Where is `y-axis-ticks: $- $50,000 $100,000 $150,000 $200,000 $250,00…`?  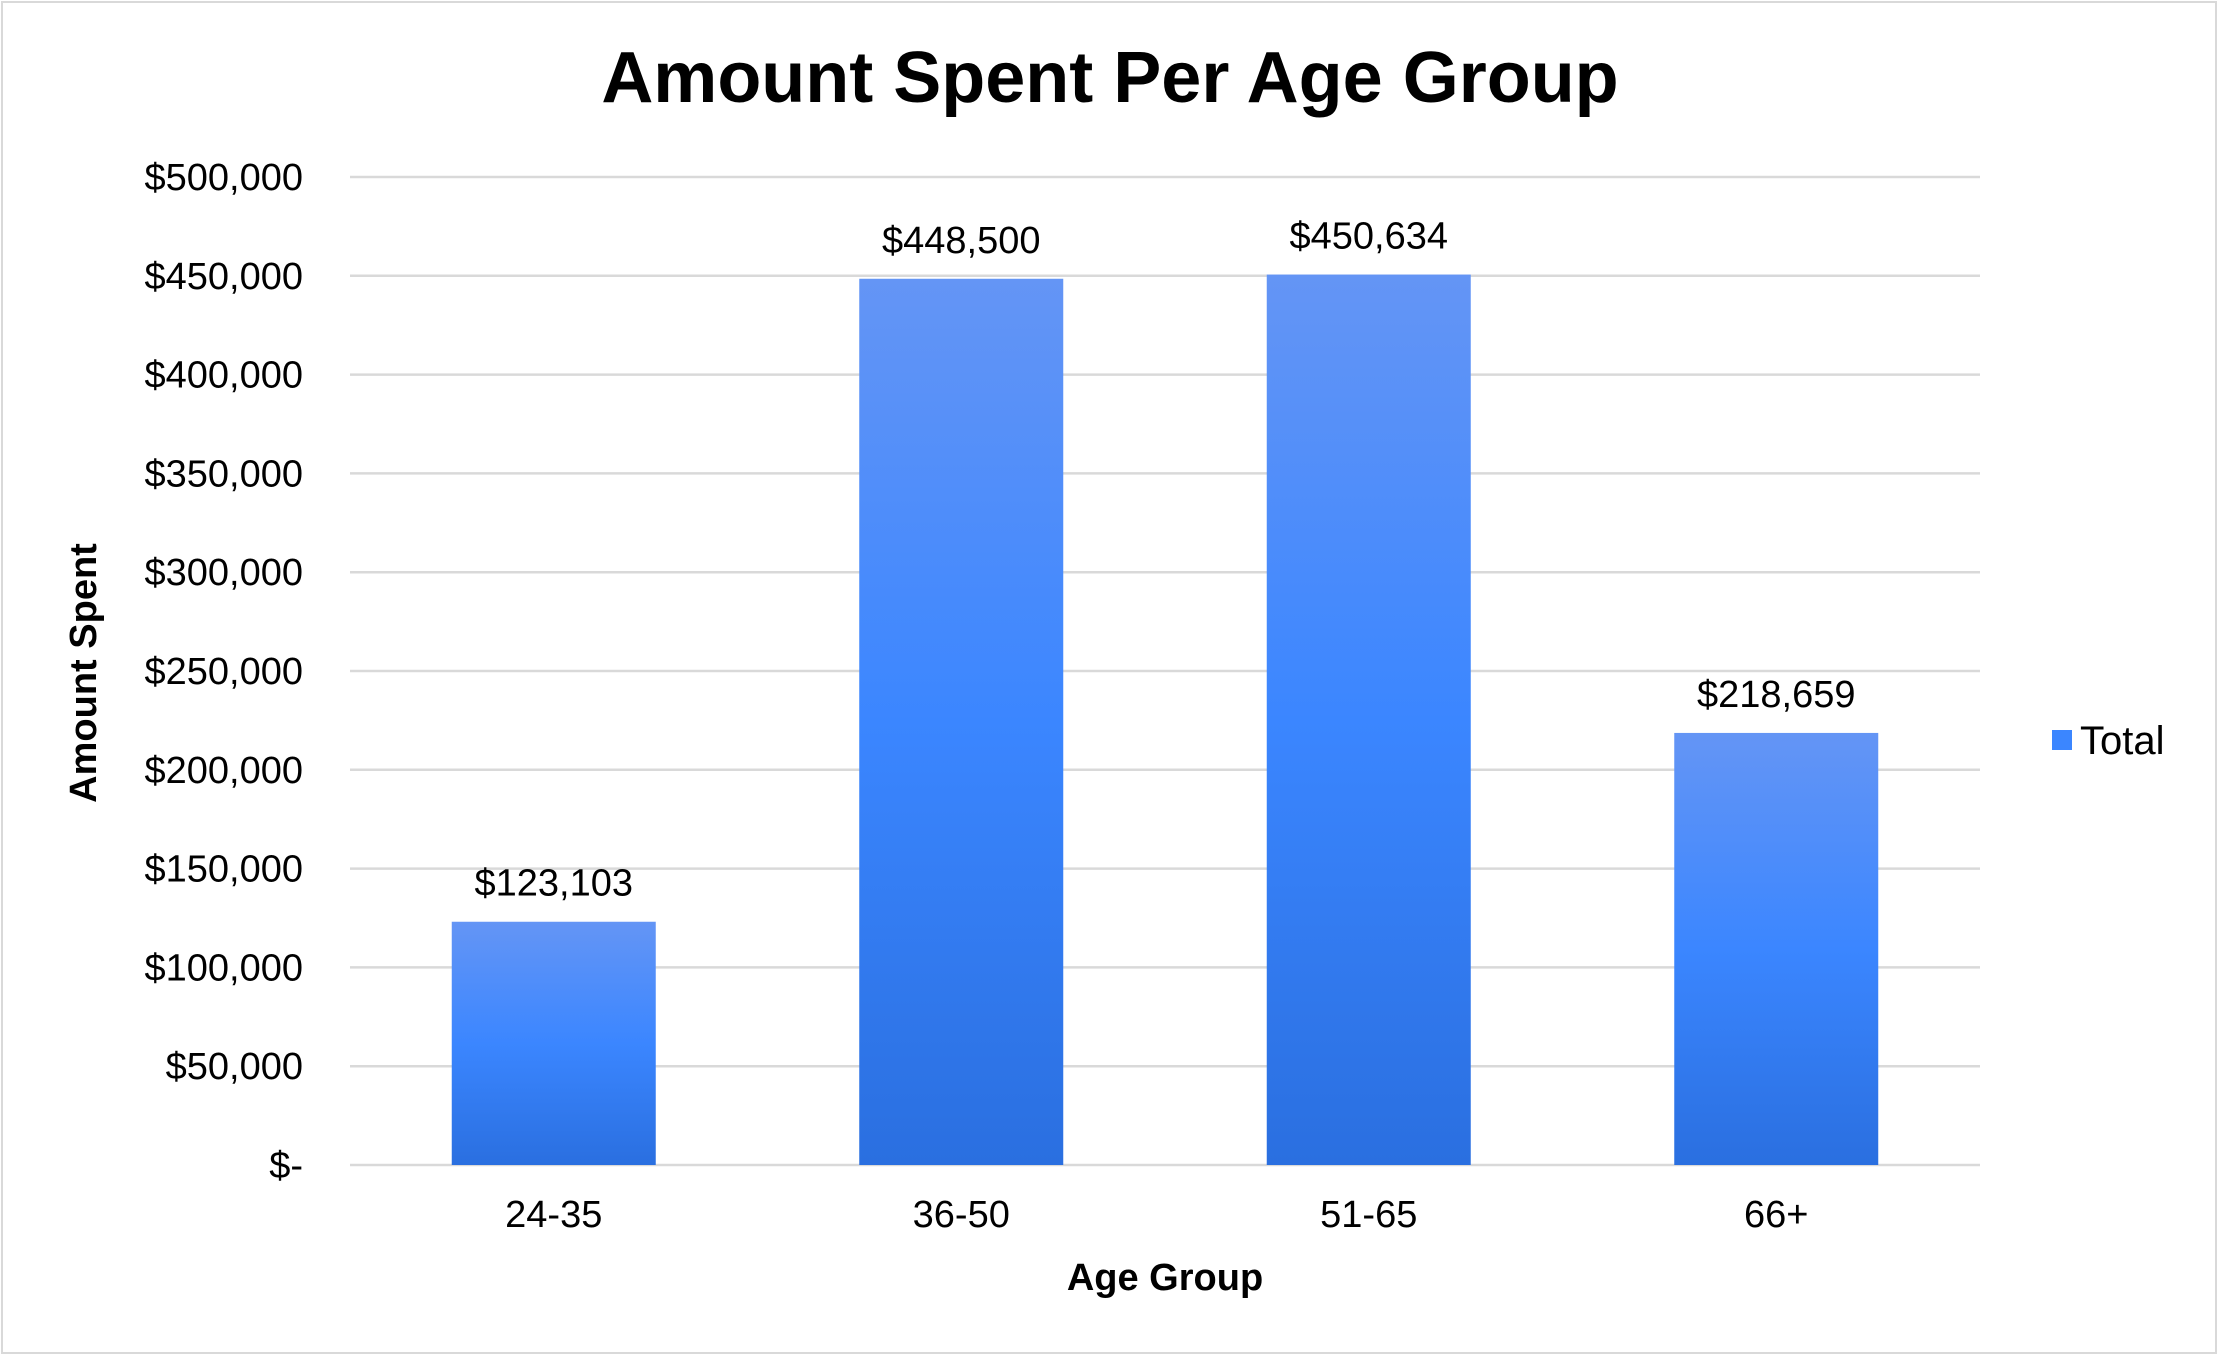 y-axis-ticks: $- $50,000 $100,000 $150,000 $200,000 $250,00… is located at coordinates (224, 672).